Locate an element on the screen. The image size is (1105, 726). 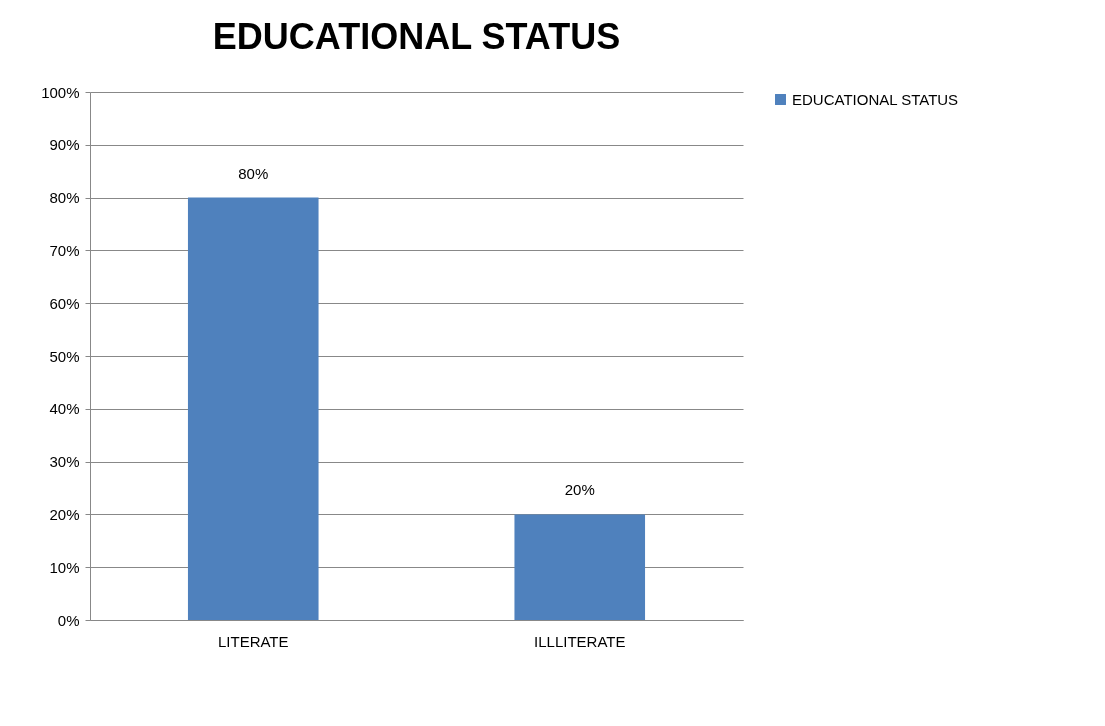
y-tick-label: 30% is located at coordinates (64, 462).